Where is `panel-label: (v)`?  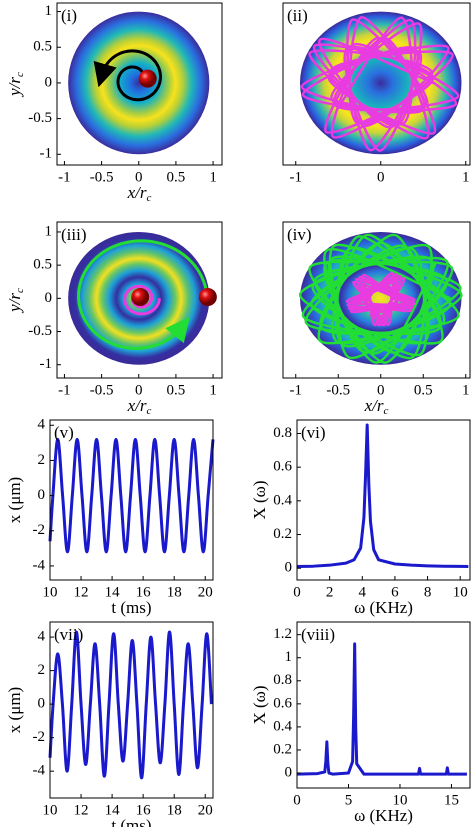 panel-label: (v) is located at coordinates (64, 432).